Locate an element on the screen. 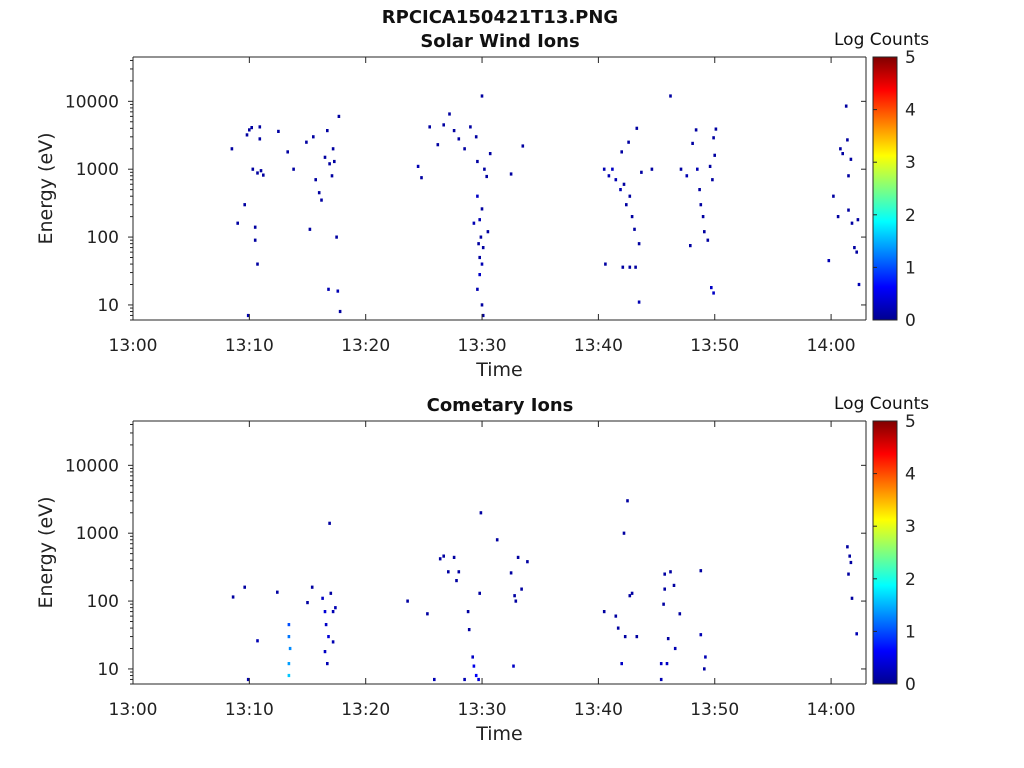 This screenshot has height=768, width=1024. figure-title: RPCICA150421T13.PNG is located at coordinates (500, 17).